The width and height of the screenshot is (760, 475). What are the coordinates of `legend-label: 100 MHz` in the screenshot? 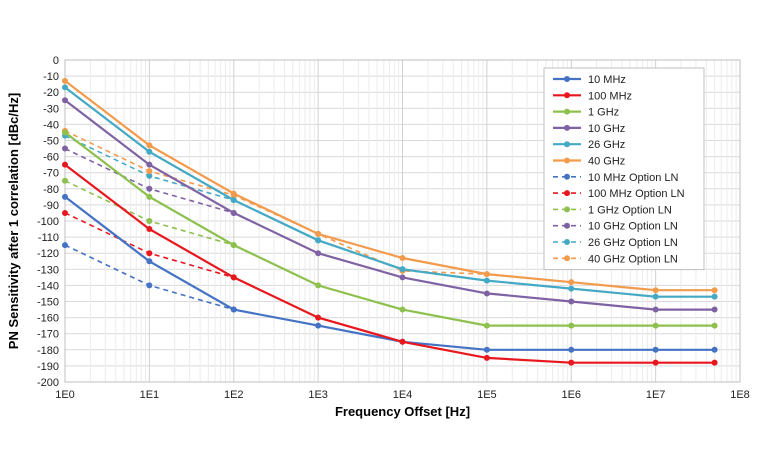 It's located at (610, 96).